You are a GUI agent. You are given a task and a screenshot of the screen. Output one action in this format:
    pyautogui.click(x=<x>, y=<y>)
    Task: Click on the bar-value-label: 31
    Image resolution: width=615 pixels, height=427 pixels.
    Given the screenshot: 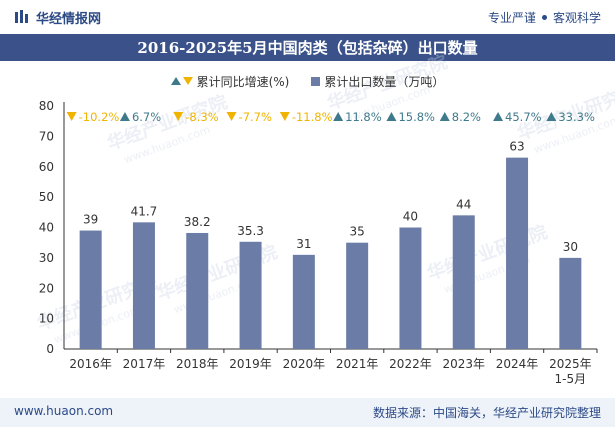 What is the action you would take?
    pyautogui.click(x=303, y=244)
    